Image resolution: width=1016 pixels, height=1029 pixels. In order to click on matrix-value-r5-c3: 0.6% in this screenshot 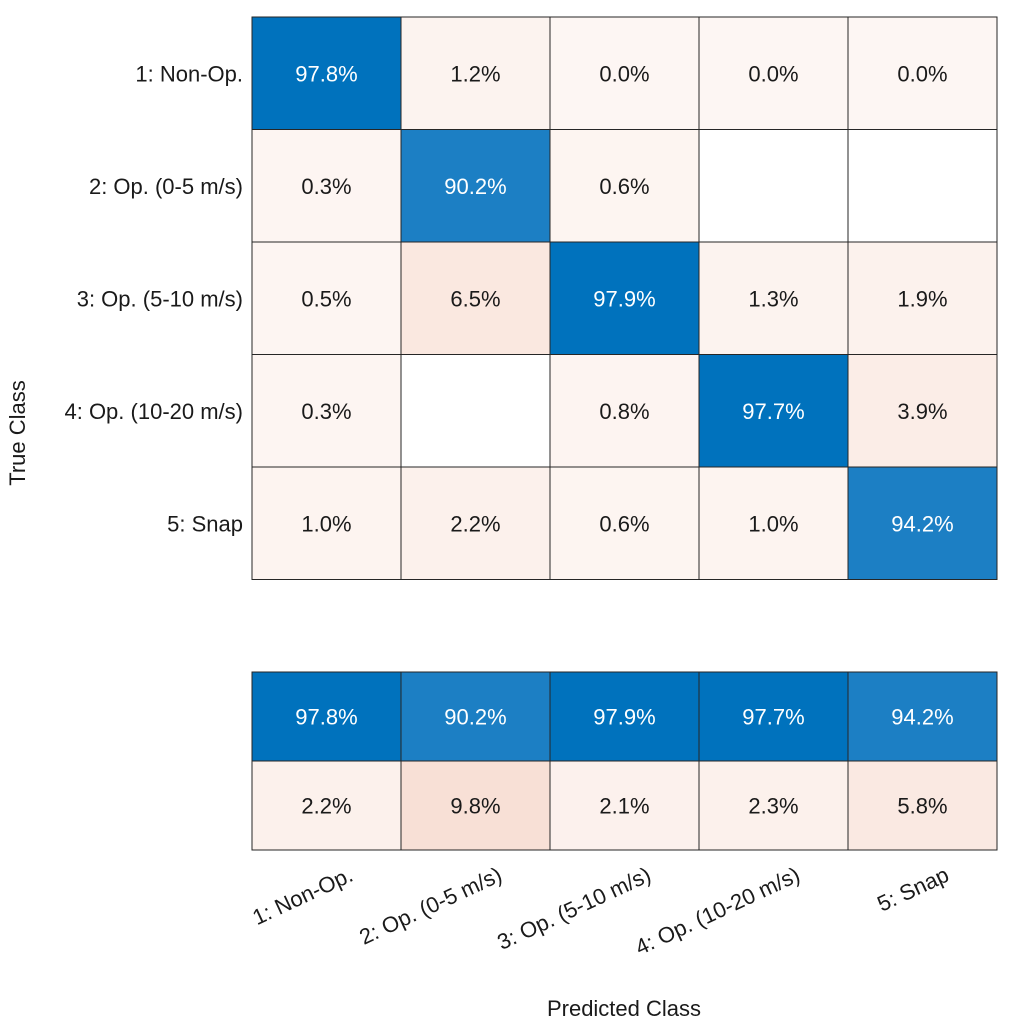, I will do `click(624, 523)`.